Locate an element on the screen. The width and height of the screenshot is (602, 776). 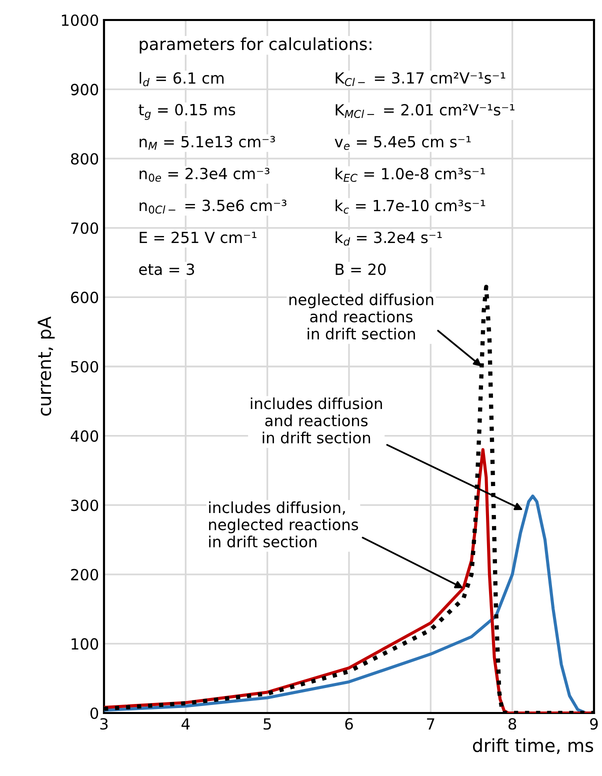
y-tick-label: 600 is located at coordinates (84, 298).